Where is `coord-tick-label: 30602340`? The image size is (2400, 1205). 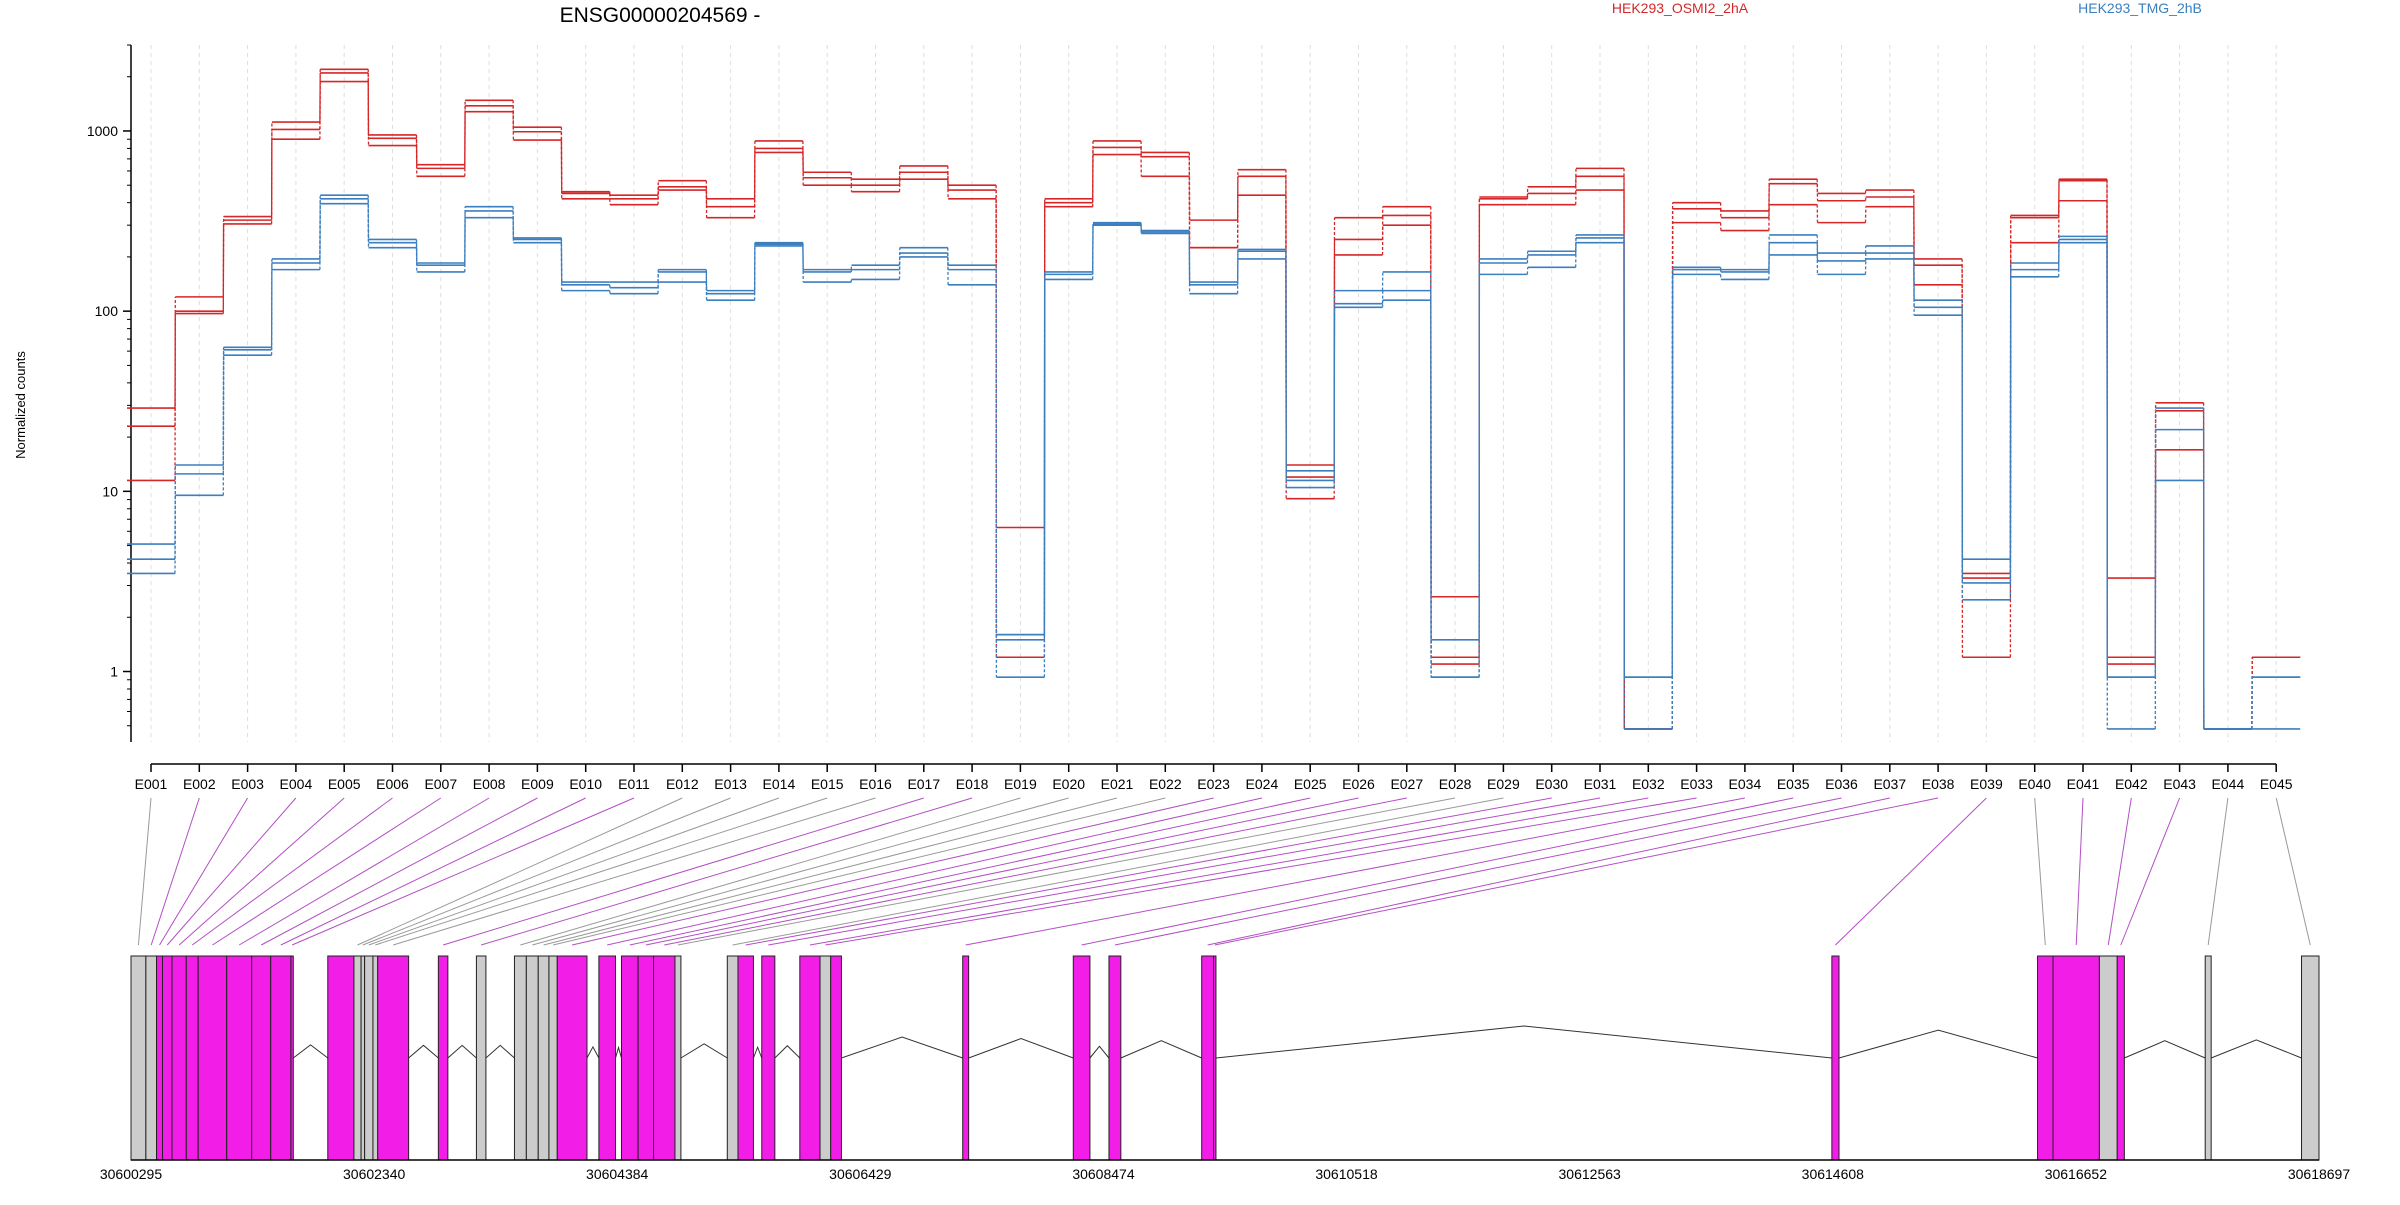 coord-tick-label: 30602340 is located at coordinates (374, 1174).